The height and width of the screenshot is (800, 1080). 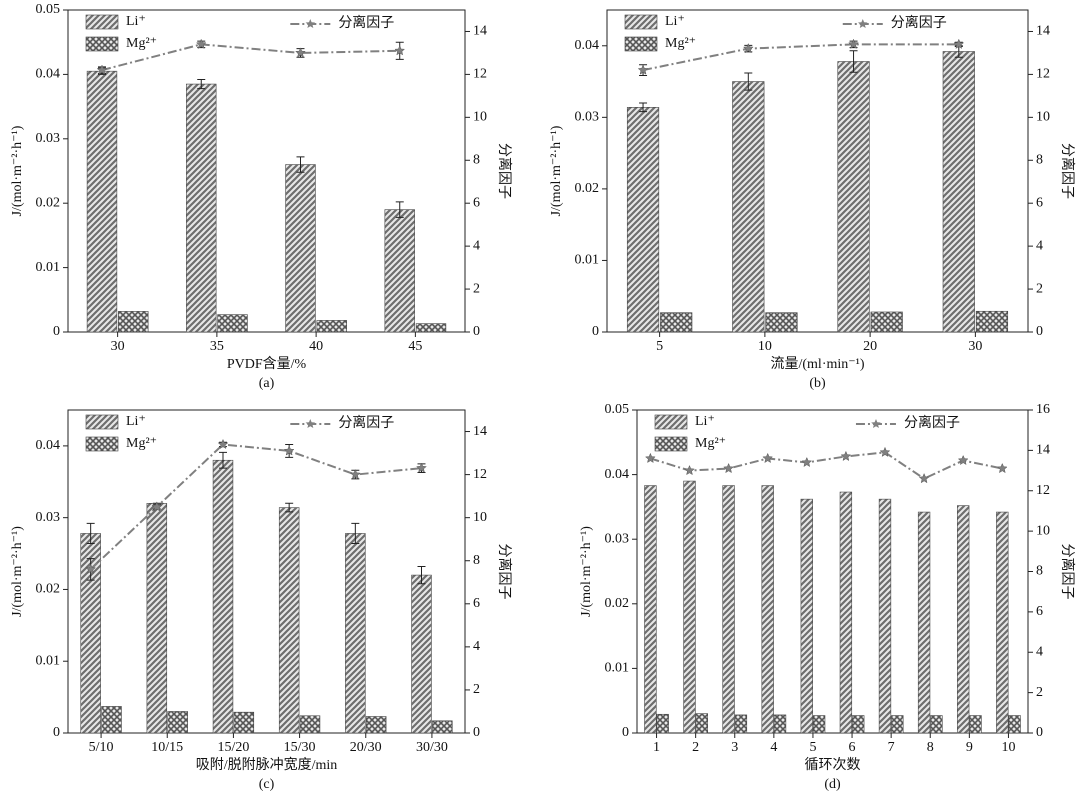 What do you see at coordinates (773, 747) in the screenshot?
I see `x-tick-label: 4` at bounding box center [773, 747].